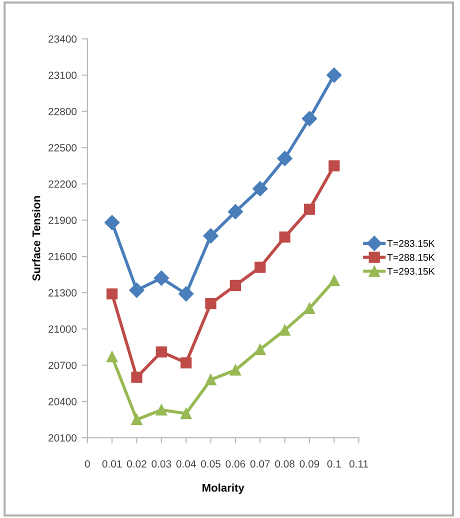  I want to click on legend-label: T=293.15K, so click(411, 271).